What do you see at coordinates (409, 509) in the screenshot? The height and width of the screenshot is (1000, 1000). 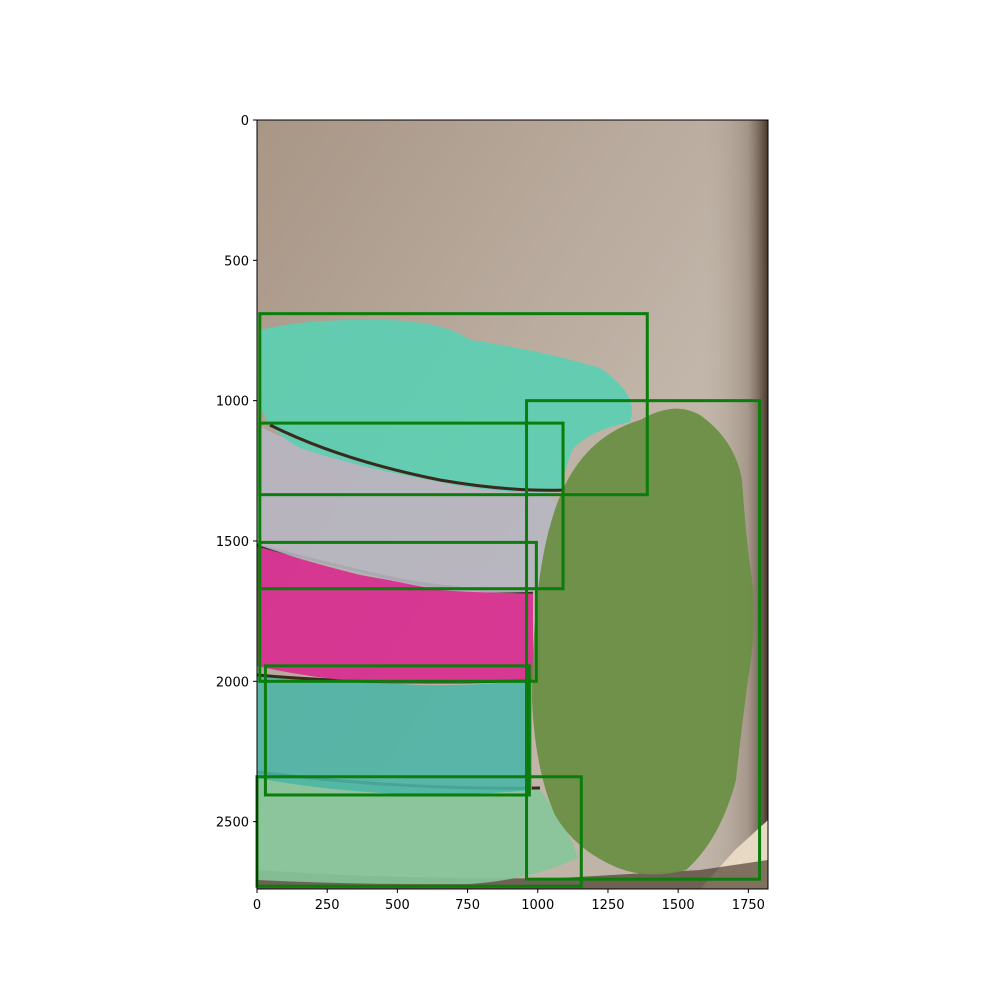 I see `gray-cookie-mask` at bounding box center [409, 509].